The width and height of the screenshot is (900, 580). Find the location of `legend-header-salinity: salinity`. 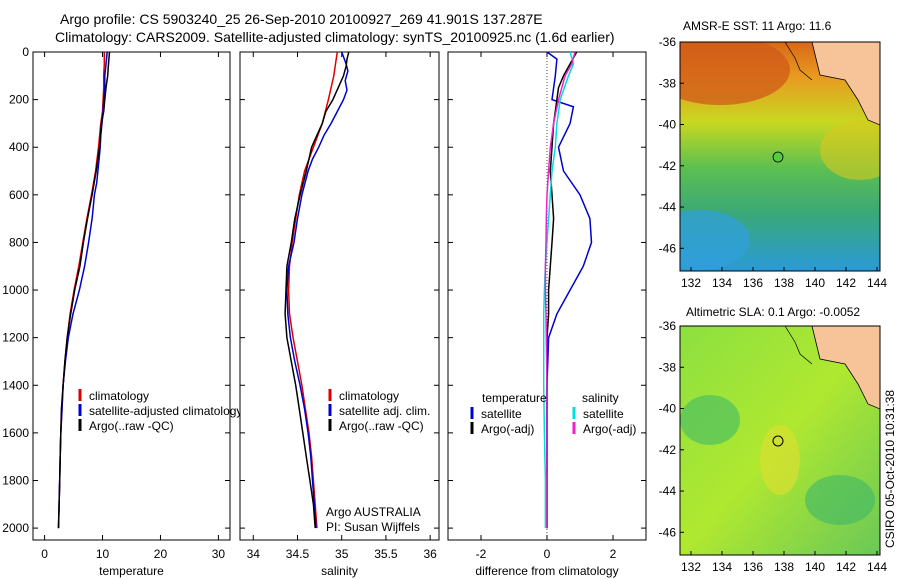

legend-header-salinity: salinity is located at coordinates (600, 398).